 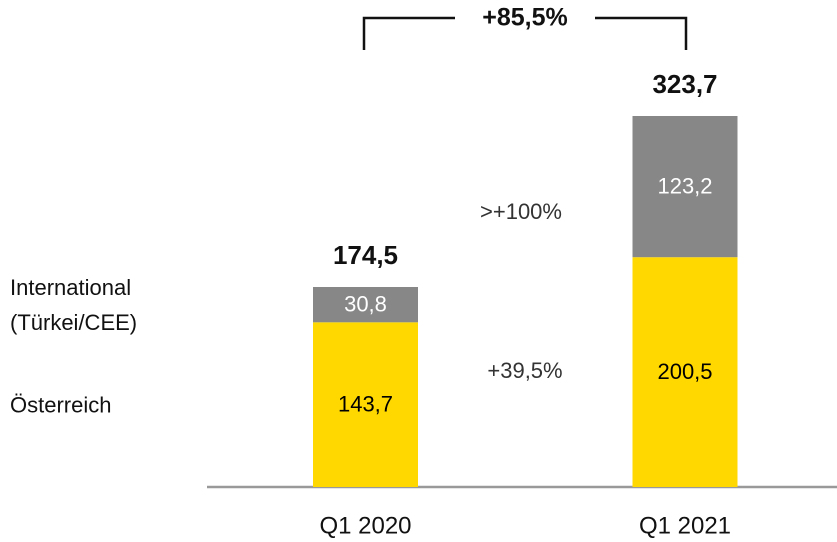 What do you see at coordinates (74, 304) in the screenshot?
I see `legend-label: International (Türkei/CEE)` at bounding box center [74, 304].